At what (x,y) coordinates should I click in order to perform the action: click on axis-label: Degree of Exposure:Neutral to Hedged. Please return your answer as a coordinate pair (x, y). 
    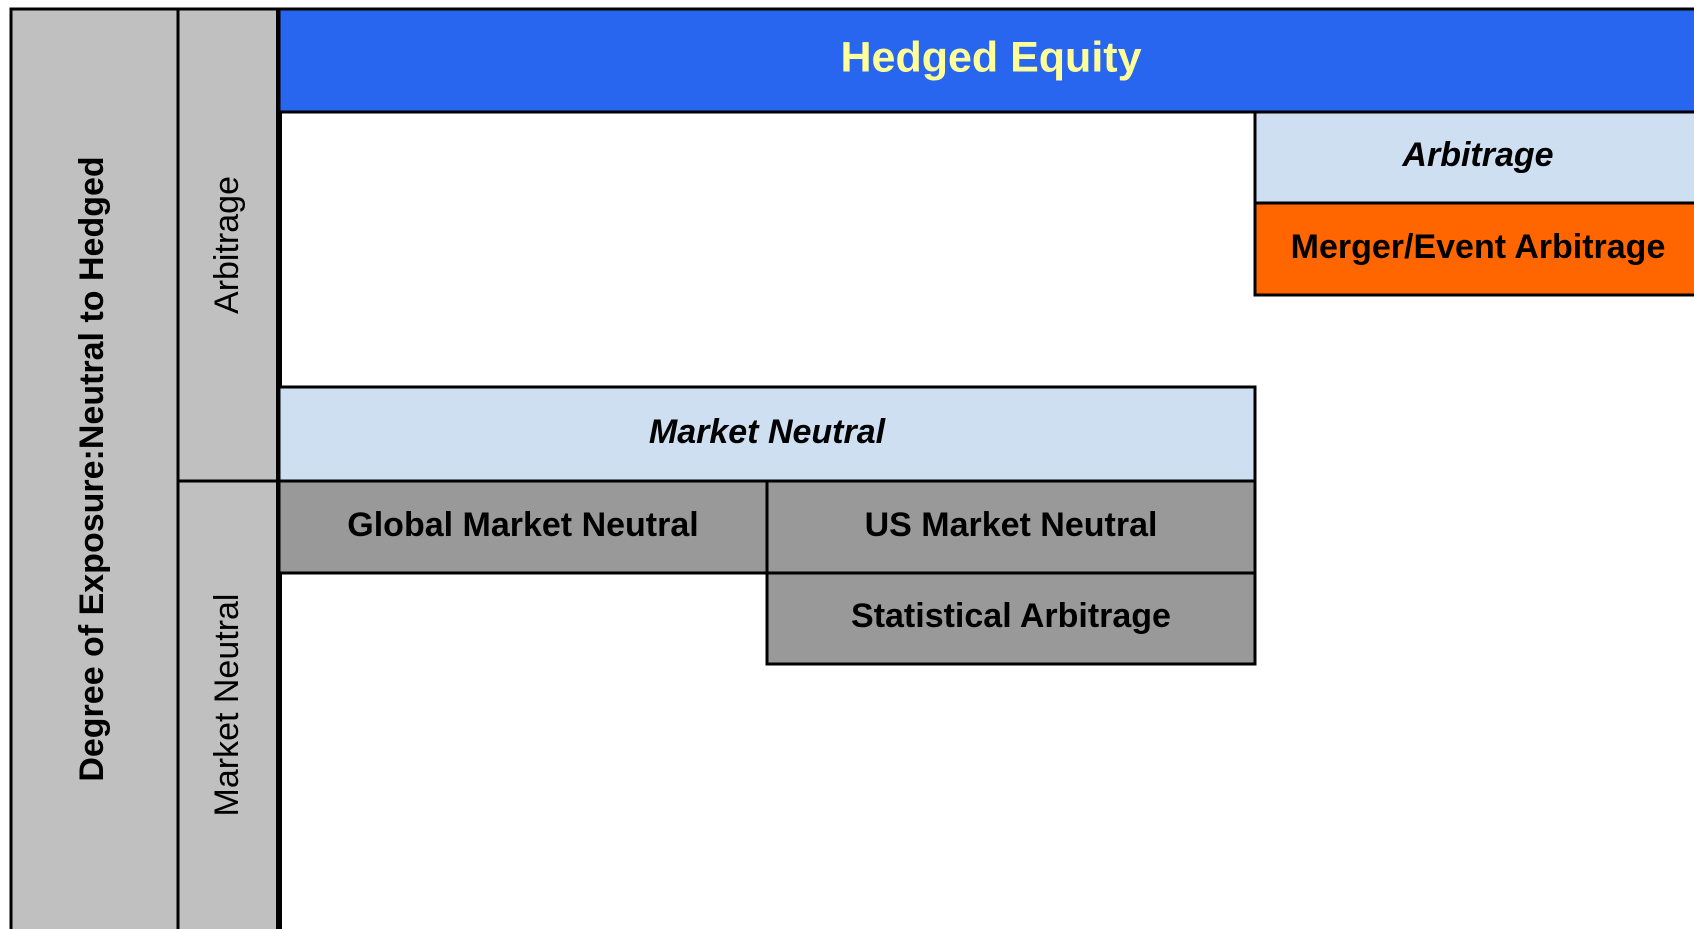
    Looking at the image, I should click on (92, 468).